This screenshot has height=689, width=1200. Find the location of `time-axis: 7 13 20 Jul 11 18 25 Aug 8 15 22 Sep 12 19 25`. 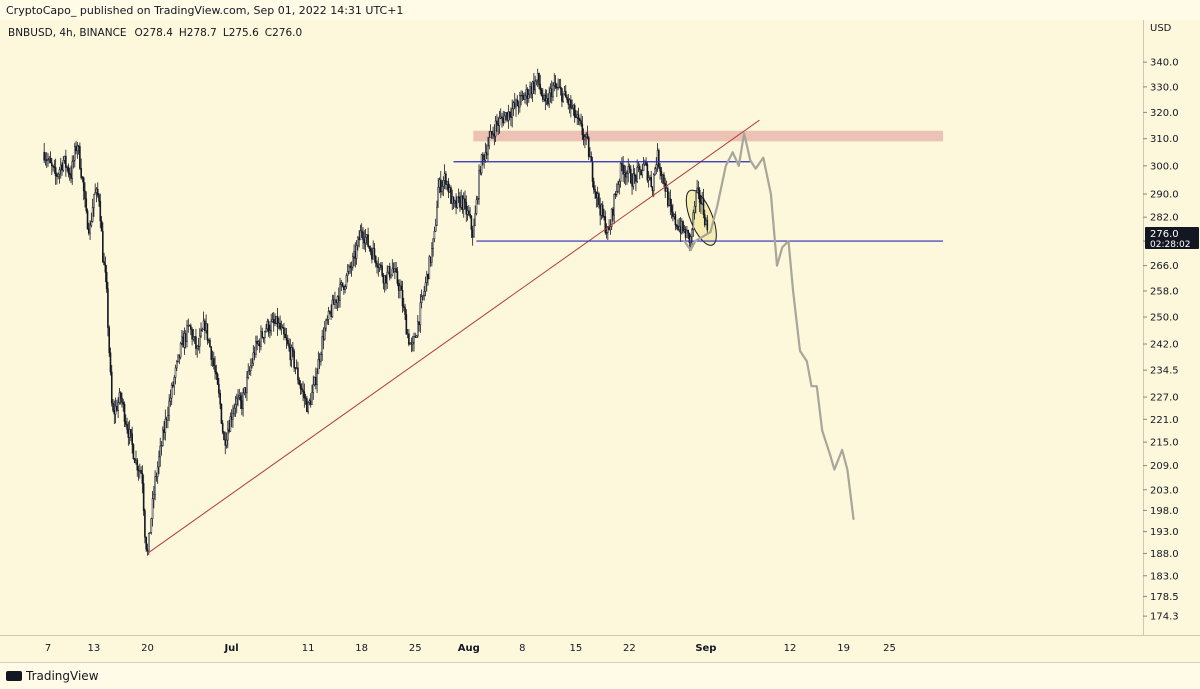

time-axis: 7 13 20 Jul 11 18 25 Aug 8 15 22 Sep 12 19 25 is located at coordinates (470, 648).